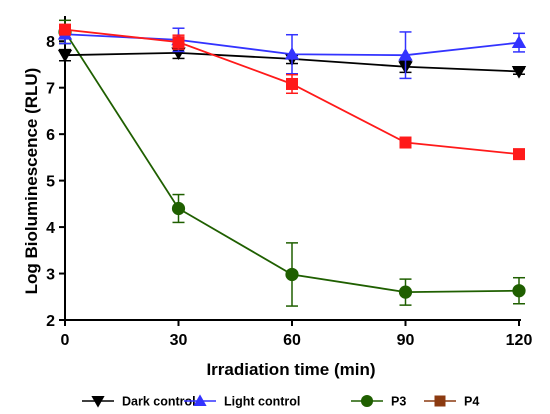 The width and height of the screenshot is (550, 414). What do you see at coordinates (179, 340) in the screenshot?
I see `x-tick-label: 30` at bounding box center [179, 340].